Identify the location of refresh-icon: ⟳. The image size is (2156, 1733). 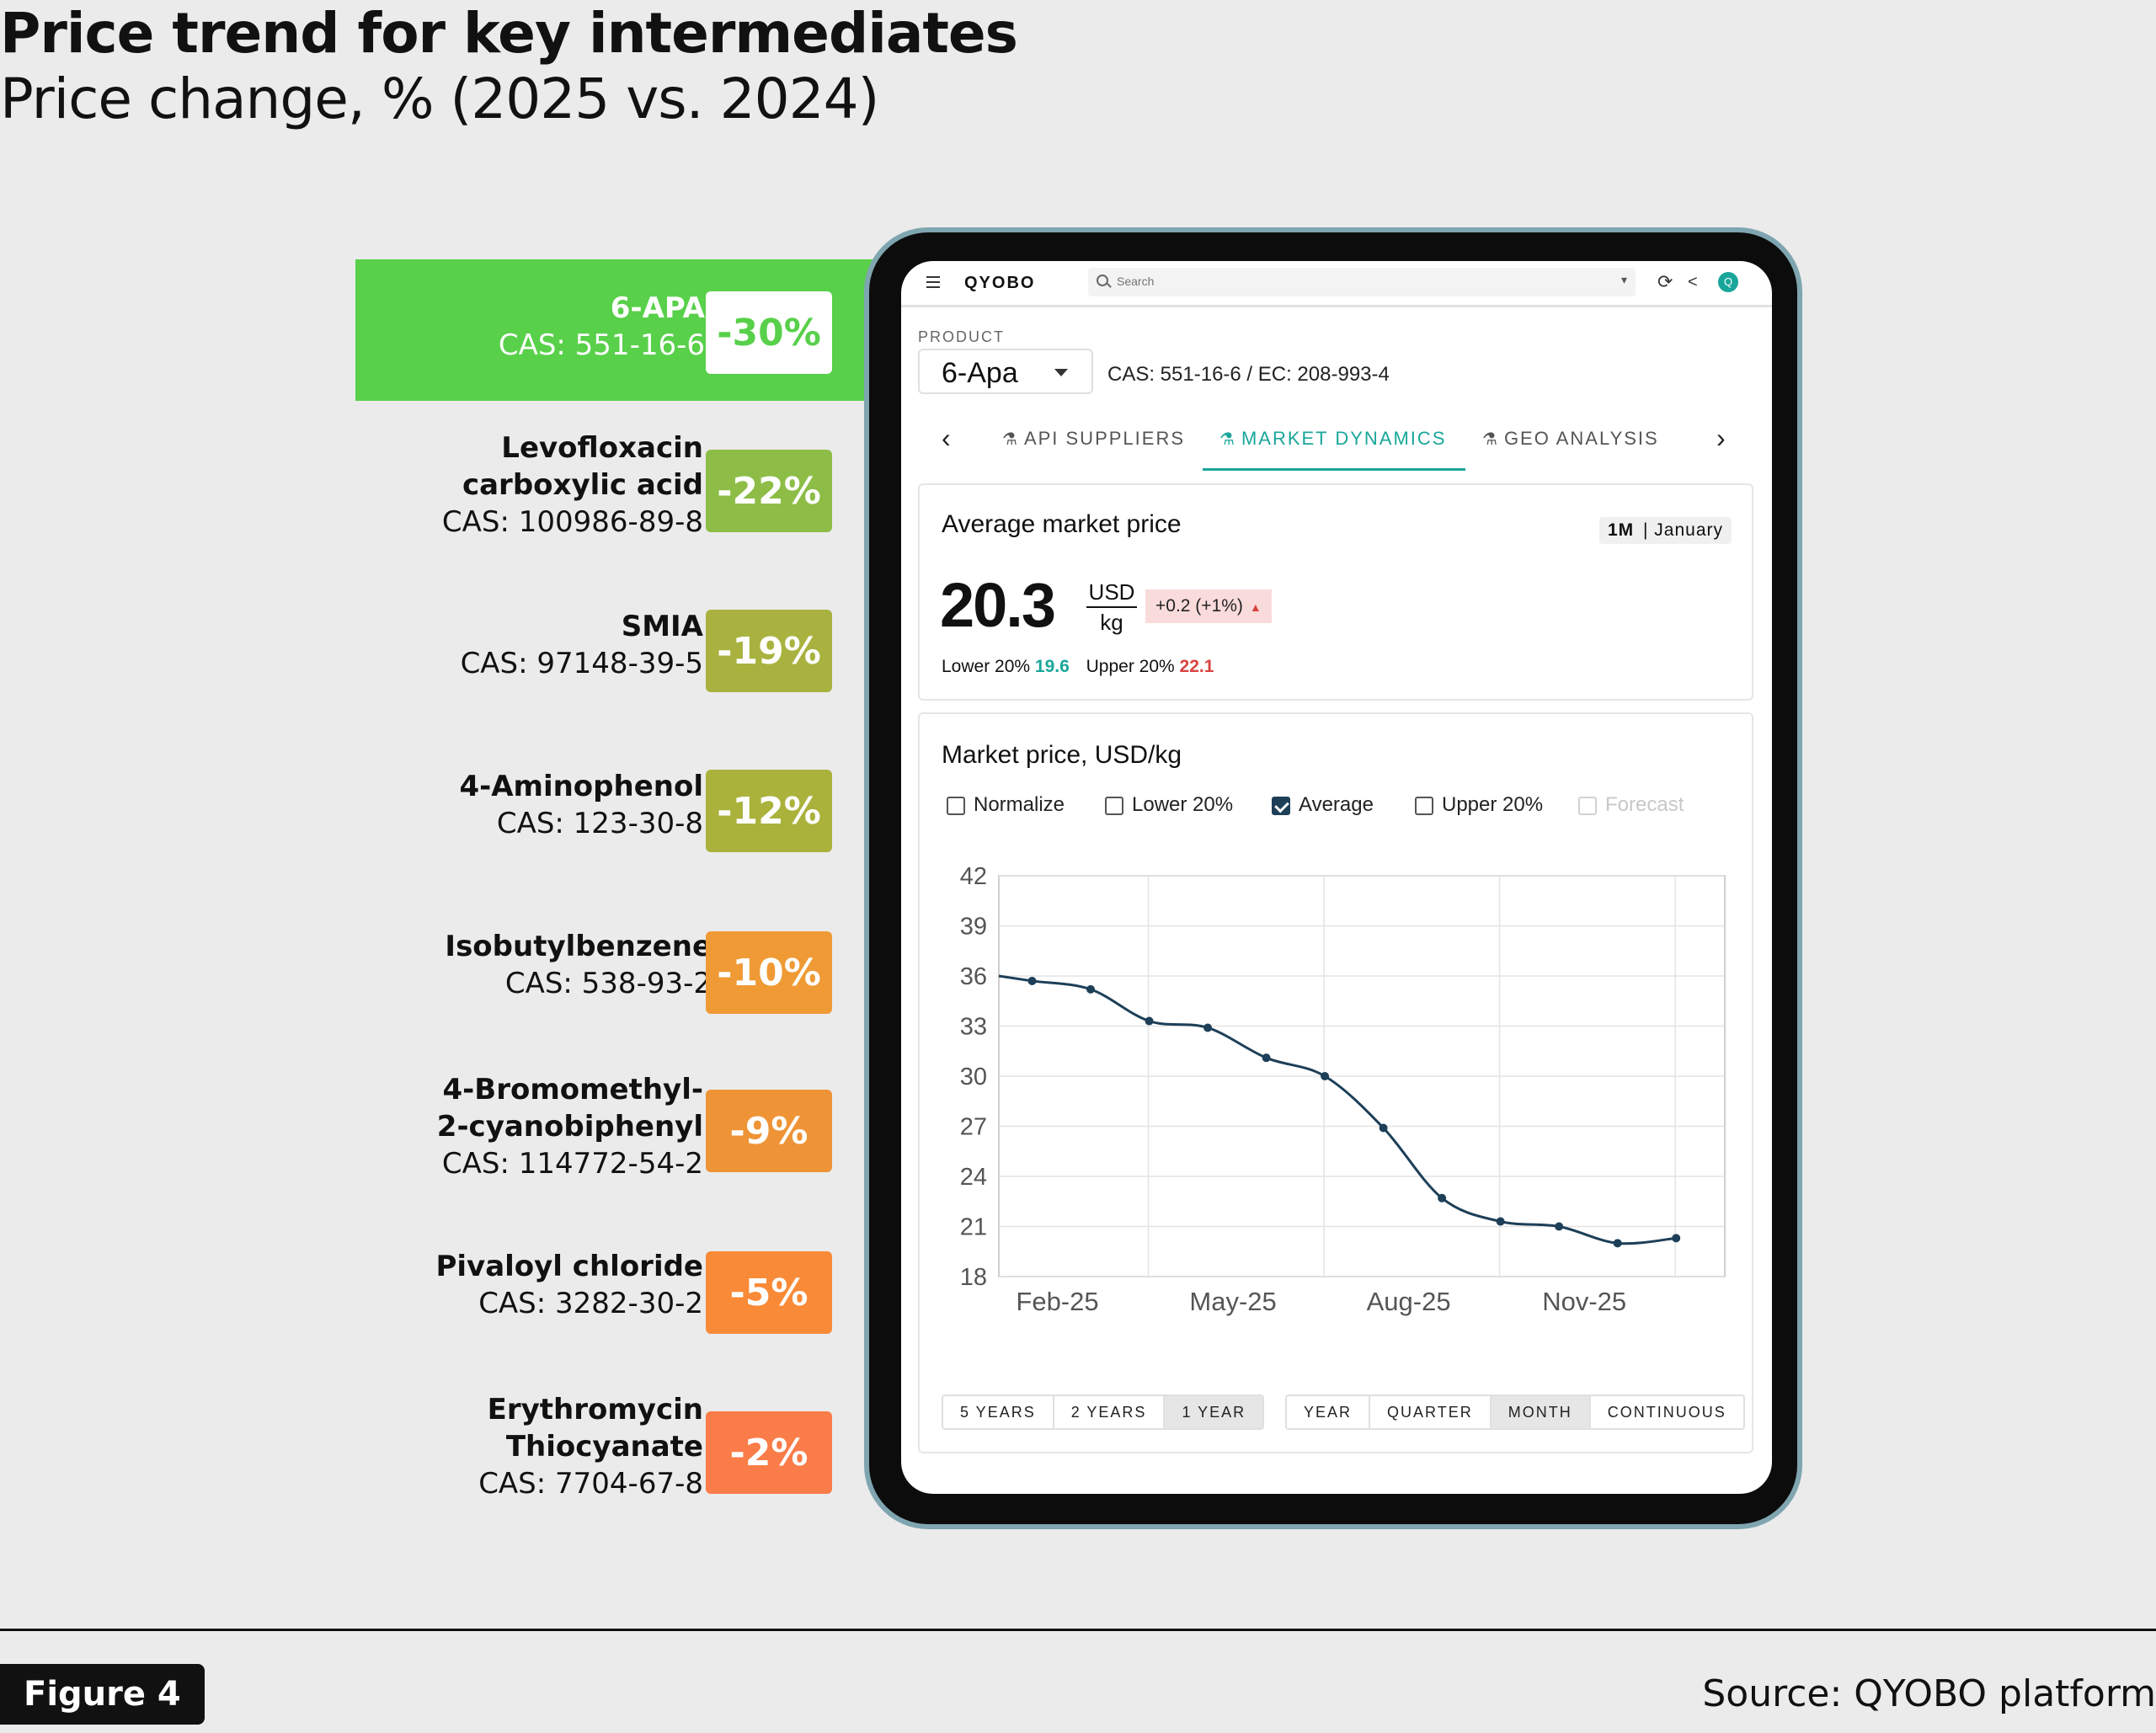
(1665, 281).